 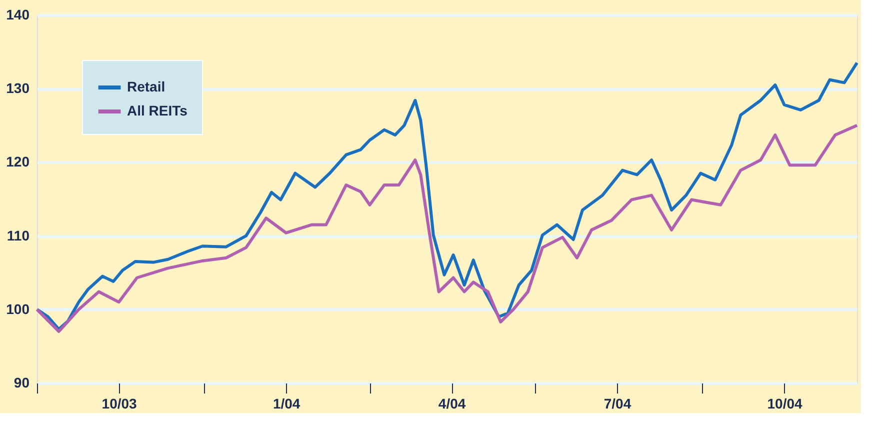 I want to click on x-tick-label: 4/04, so click(x=452, y=404).